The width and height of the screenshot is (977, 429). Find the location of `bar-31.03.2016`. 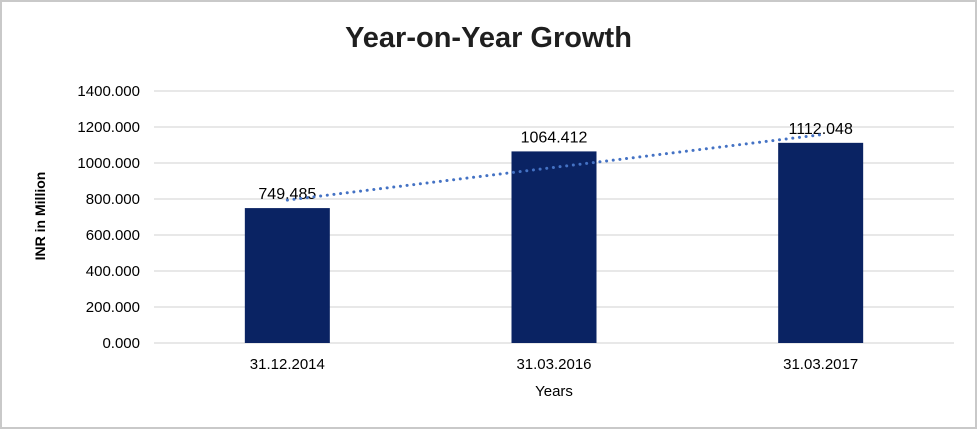

bar-31.03.2016 is located at coordinates (554, 247).